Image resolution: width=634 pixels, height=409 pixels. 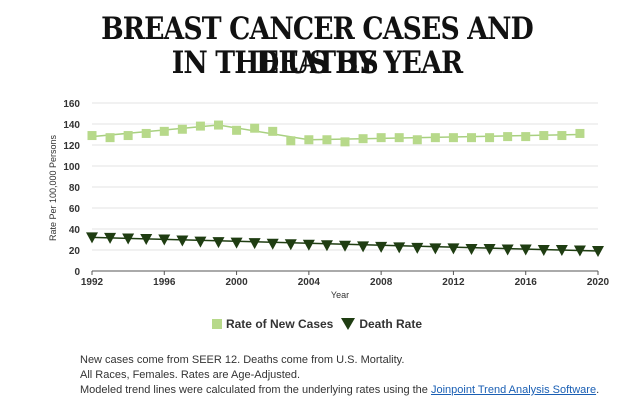 I want to click on legend-item-death-rate: Death Rate, so click(x=381, y=324).